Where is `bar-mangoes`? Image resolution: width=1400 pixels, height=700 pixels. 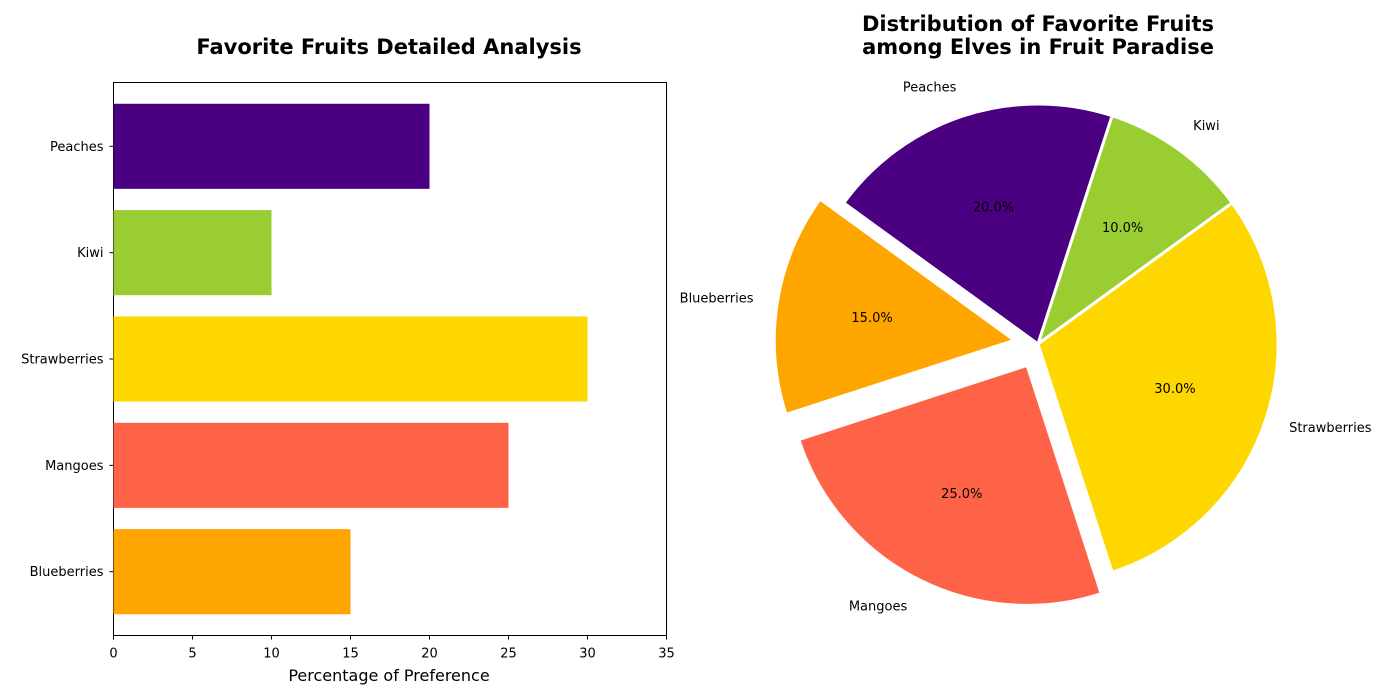
bar-mangoes is located at coordinates (311, 465).